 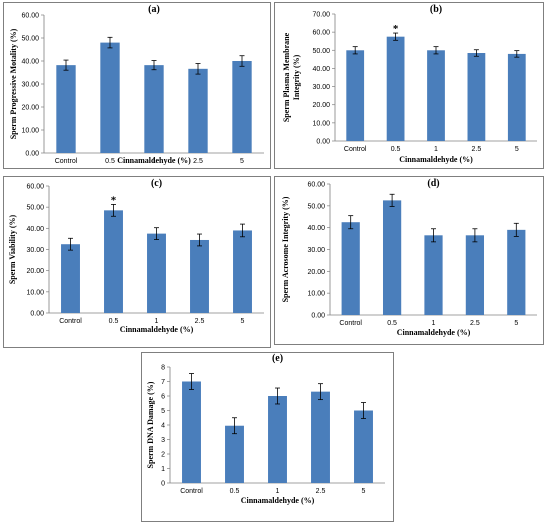 What do you see at coordinates (285, 249) in the screenshot?
I see `y-axis-title: Sperm Acrosome Integrity (%)` at bounding box center [285, 249].